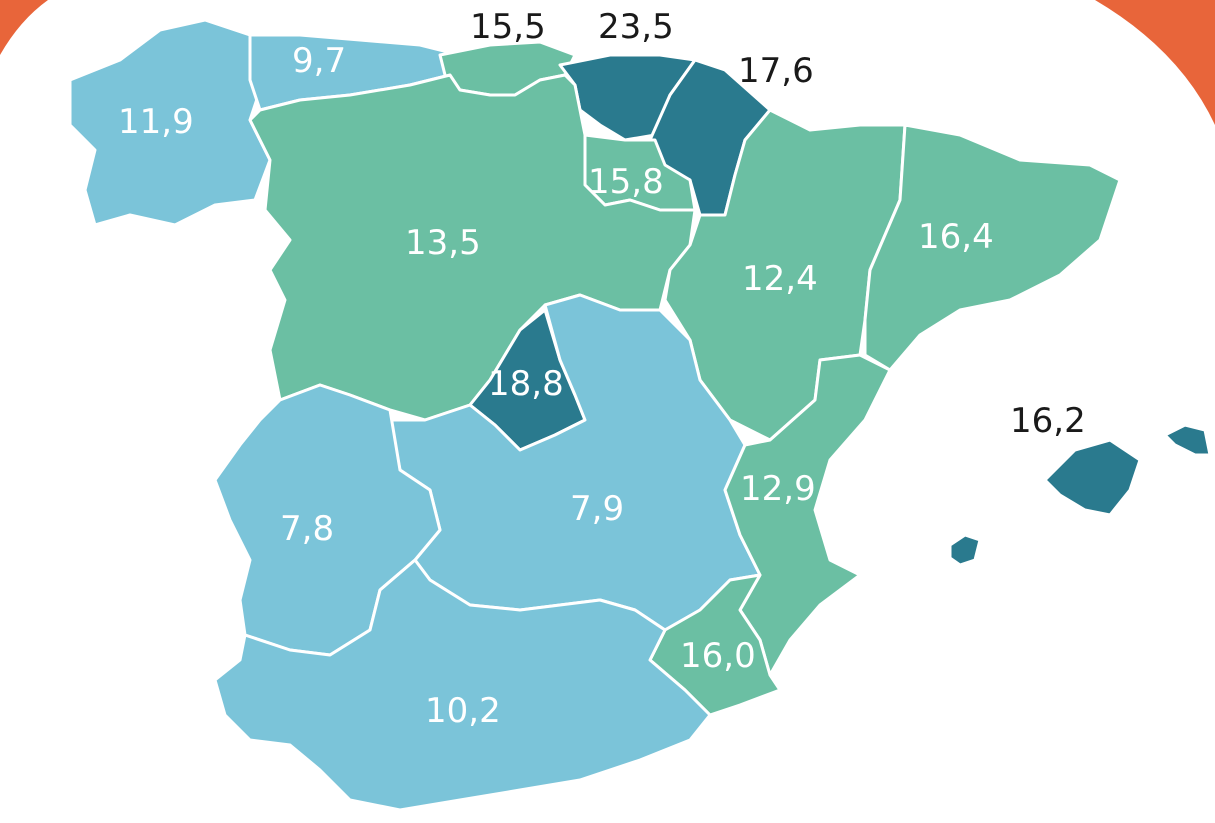  What do you see at coordinates (956, 237) in the screenshot?
I see `label-cataluna: 16,4` at bounding box center [956, 237].